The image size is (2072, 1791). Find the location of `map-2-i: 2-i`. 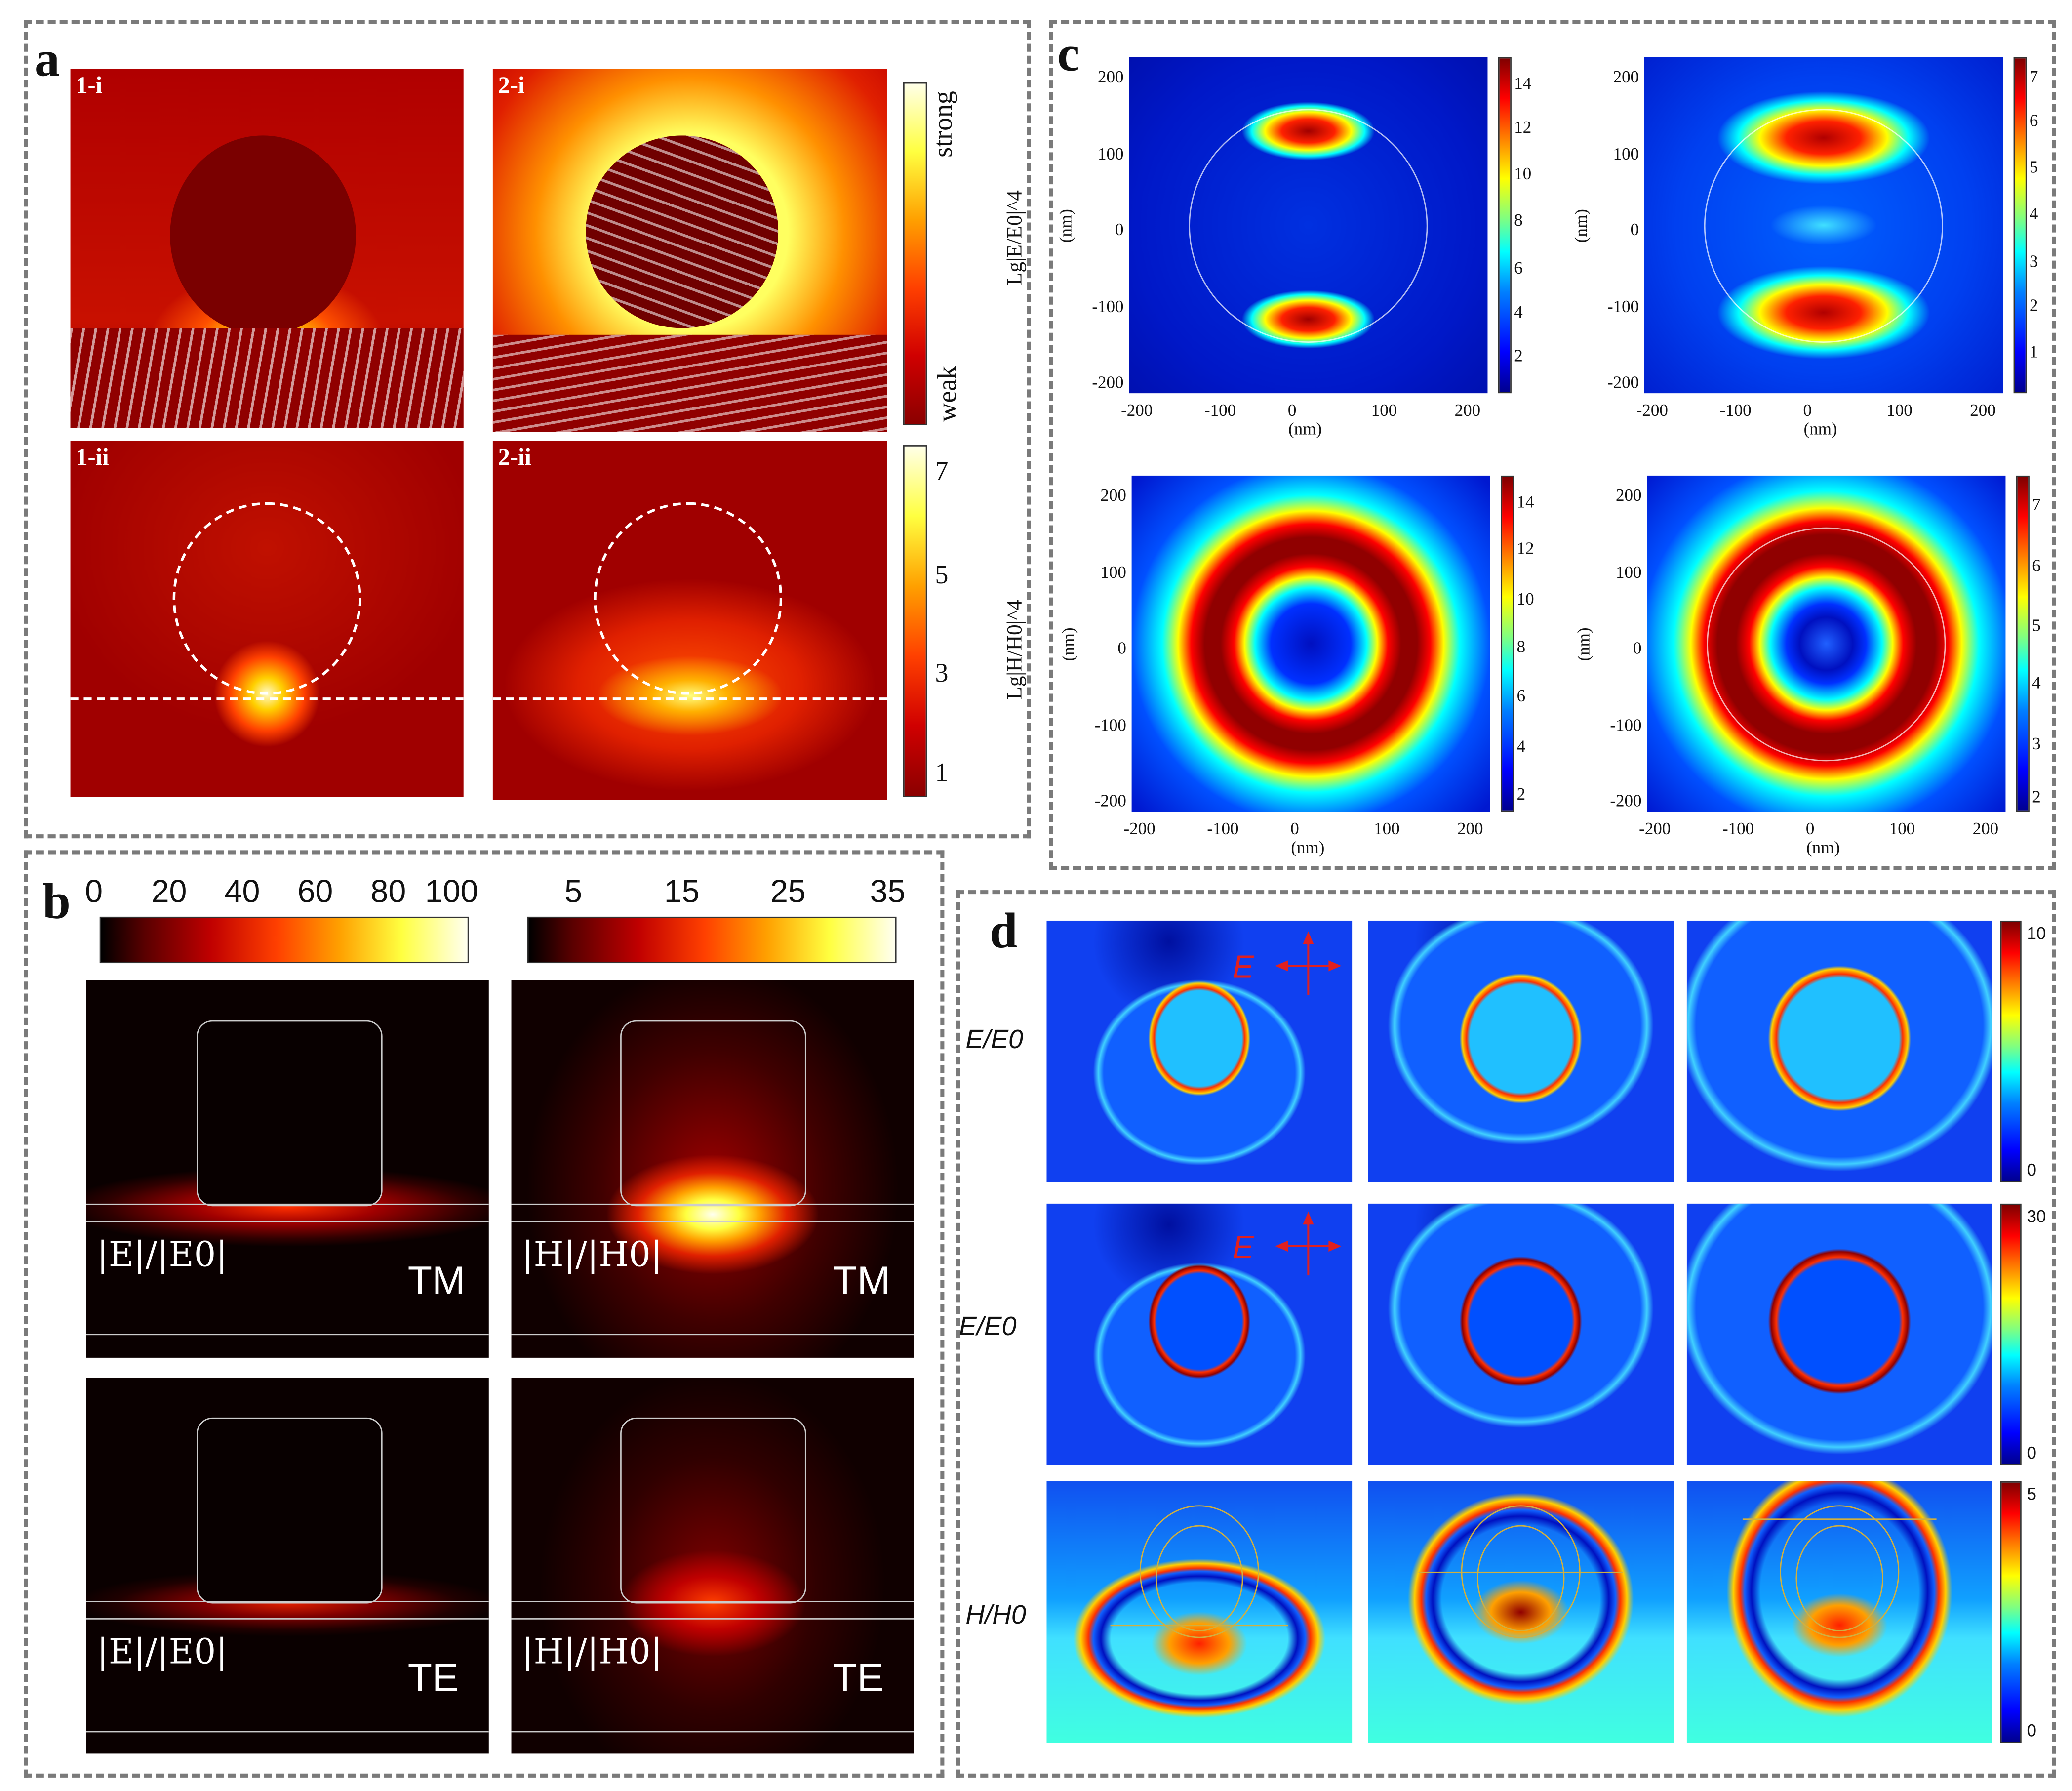

map-2-i: 2-i is located at coordinates (689, 251).